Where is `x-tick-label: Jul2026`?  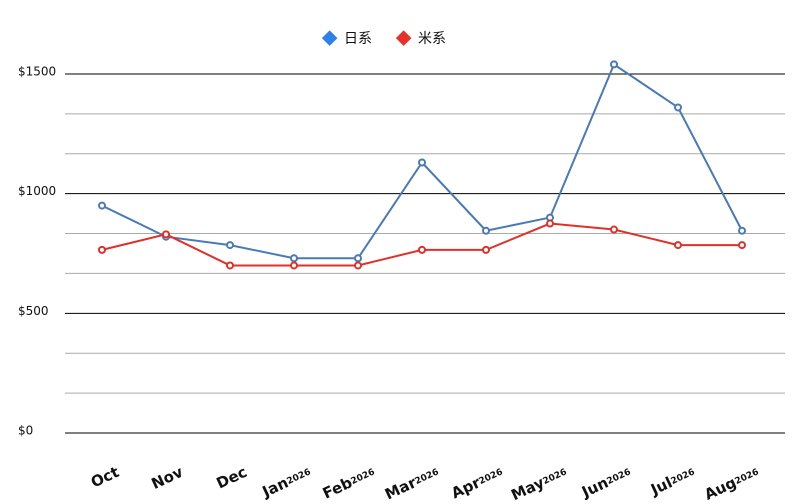 x-tick-label: Jul2026 is located at coordinates (672, 480).